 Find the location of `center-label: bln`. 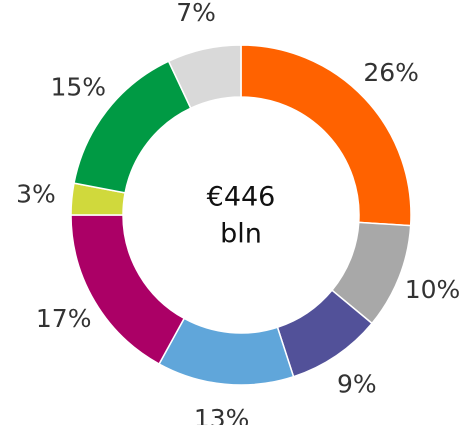

center-label: bln is located at coordinates (241, 234).